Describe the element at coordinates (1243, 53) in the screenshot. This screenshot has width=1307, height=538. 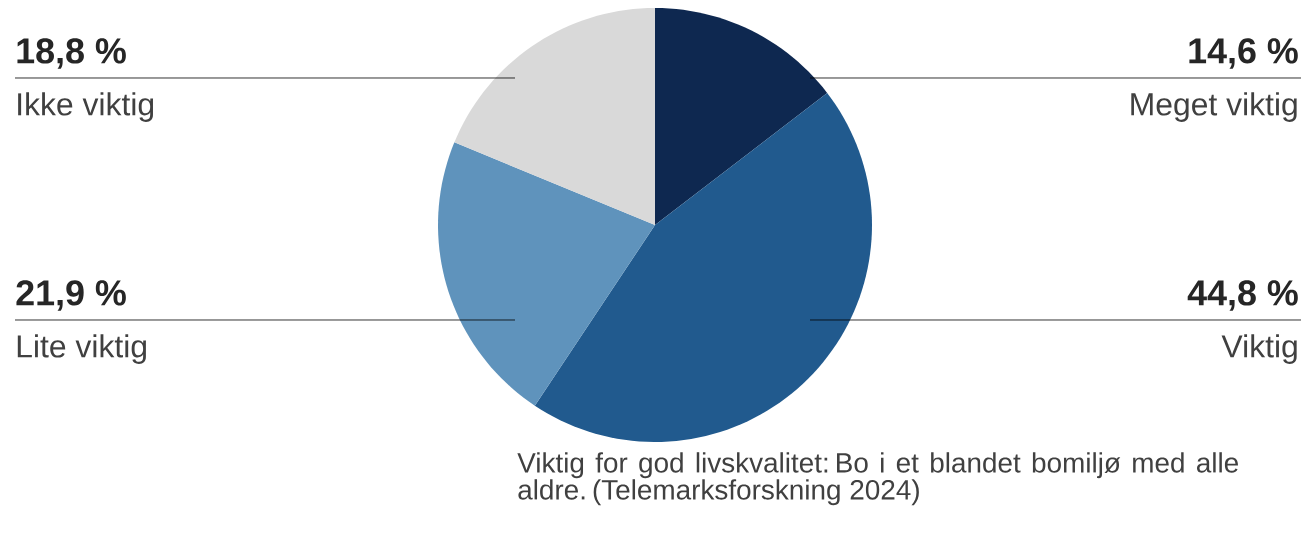
I see `data-label: 14,6 %` at that location.